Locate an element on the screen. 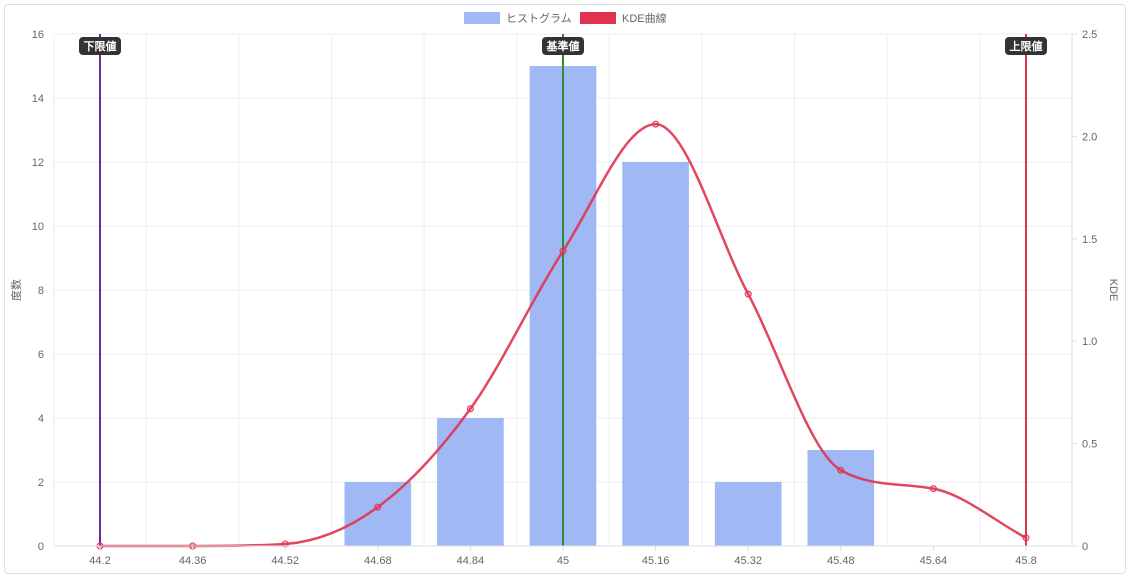  y-tick-label: 10 is located at coordinates (38, 227).